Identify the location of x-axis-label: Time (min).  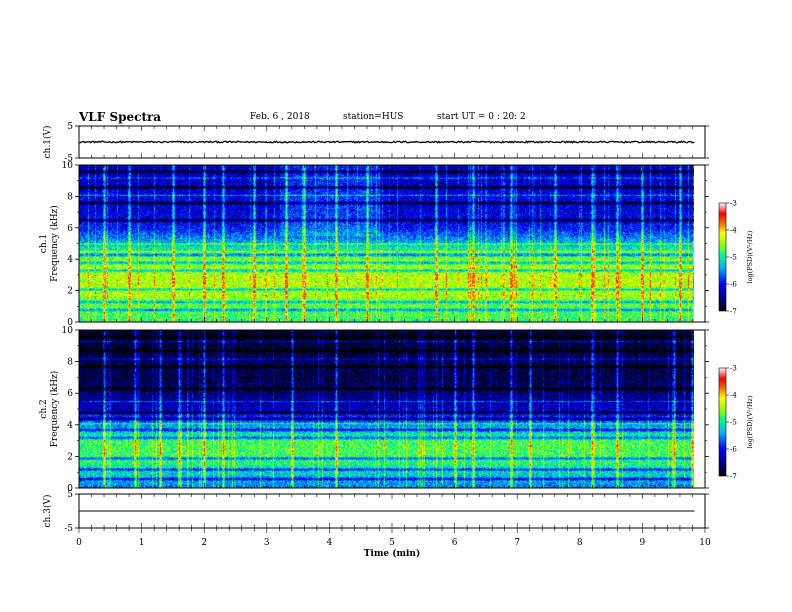
(392, 553).